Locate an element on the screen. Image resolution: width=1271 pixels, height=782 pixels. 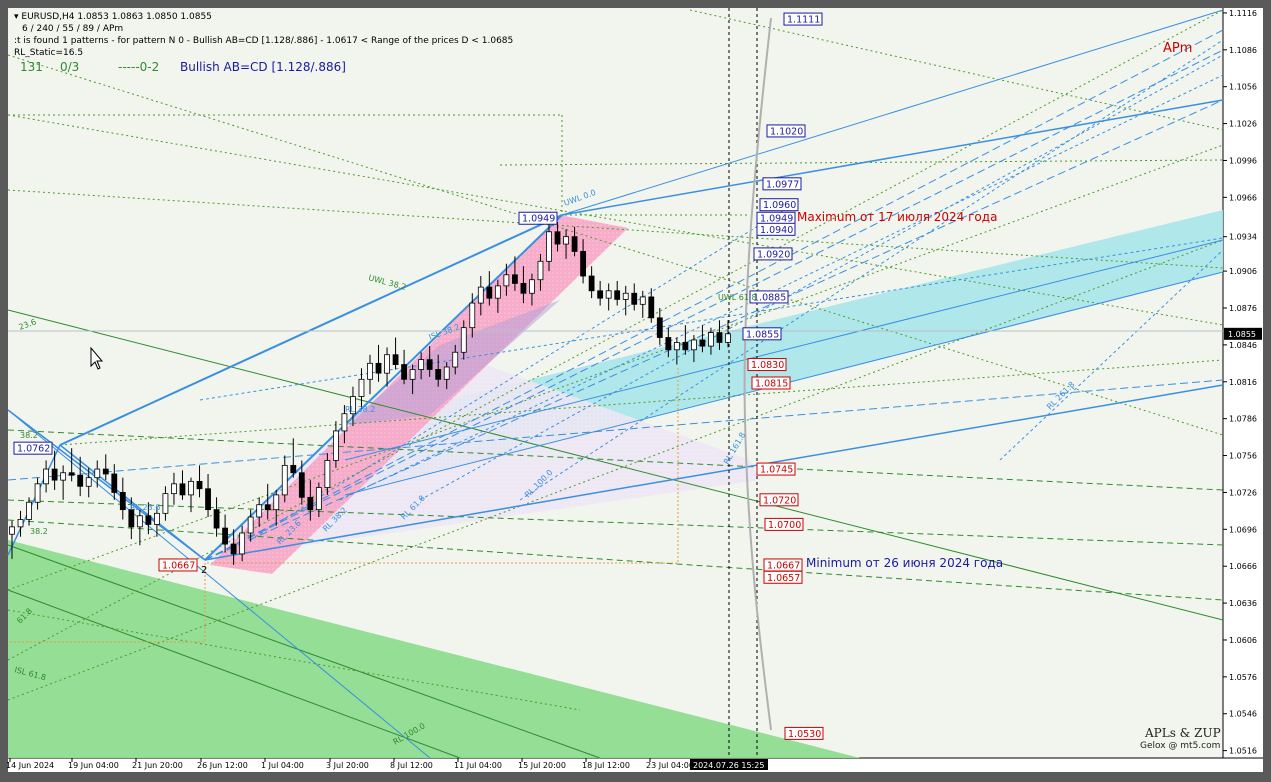
svg-text: 1.0815 is located at coordinates (771, 384).